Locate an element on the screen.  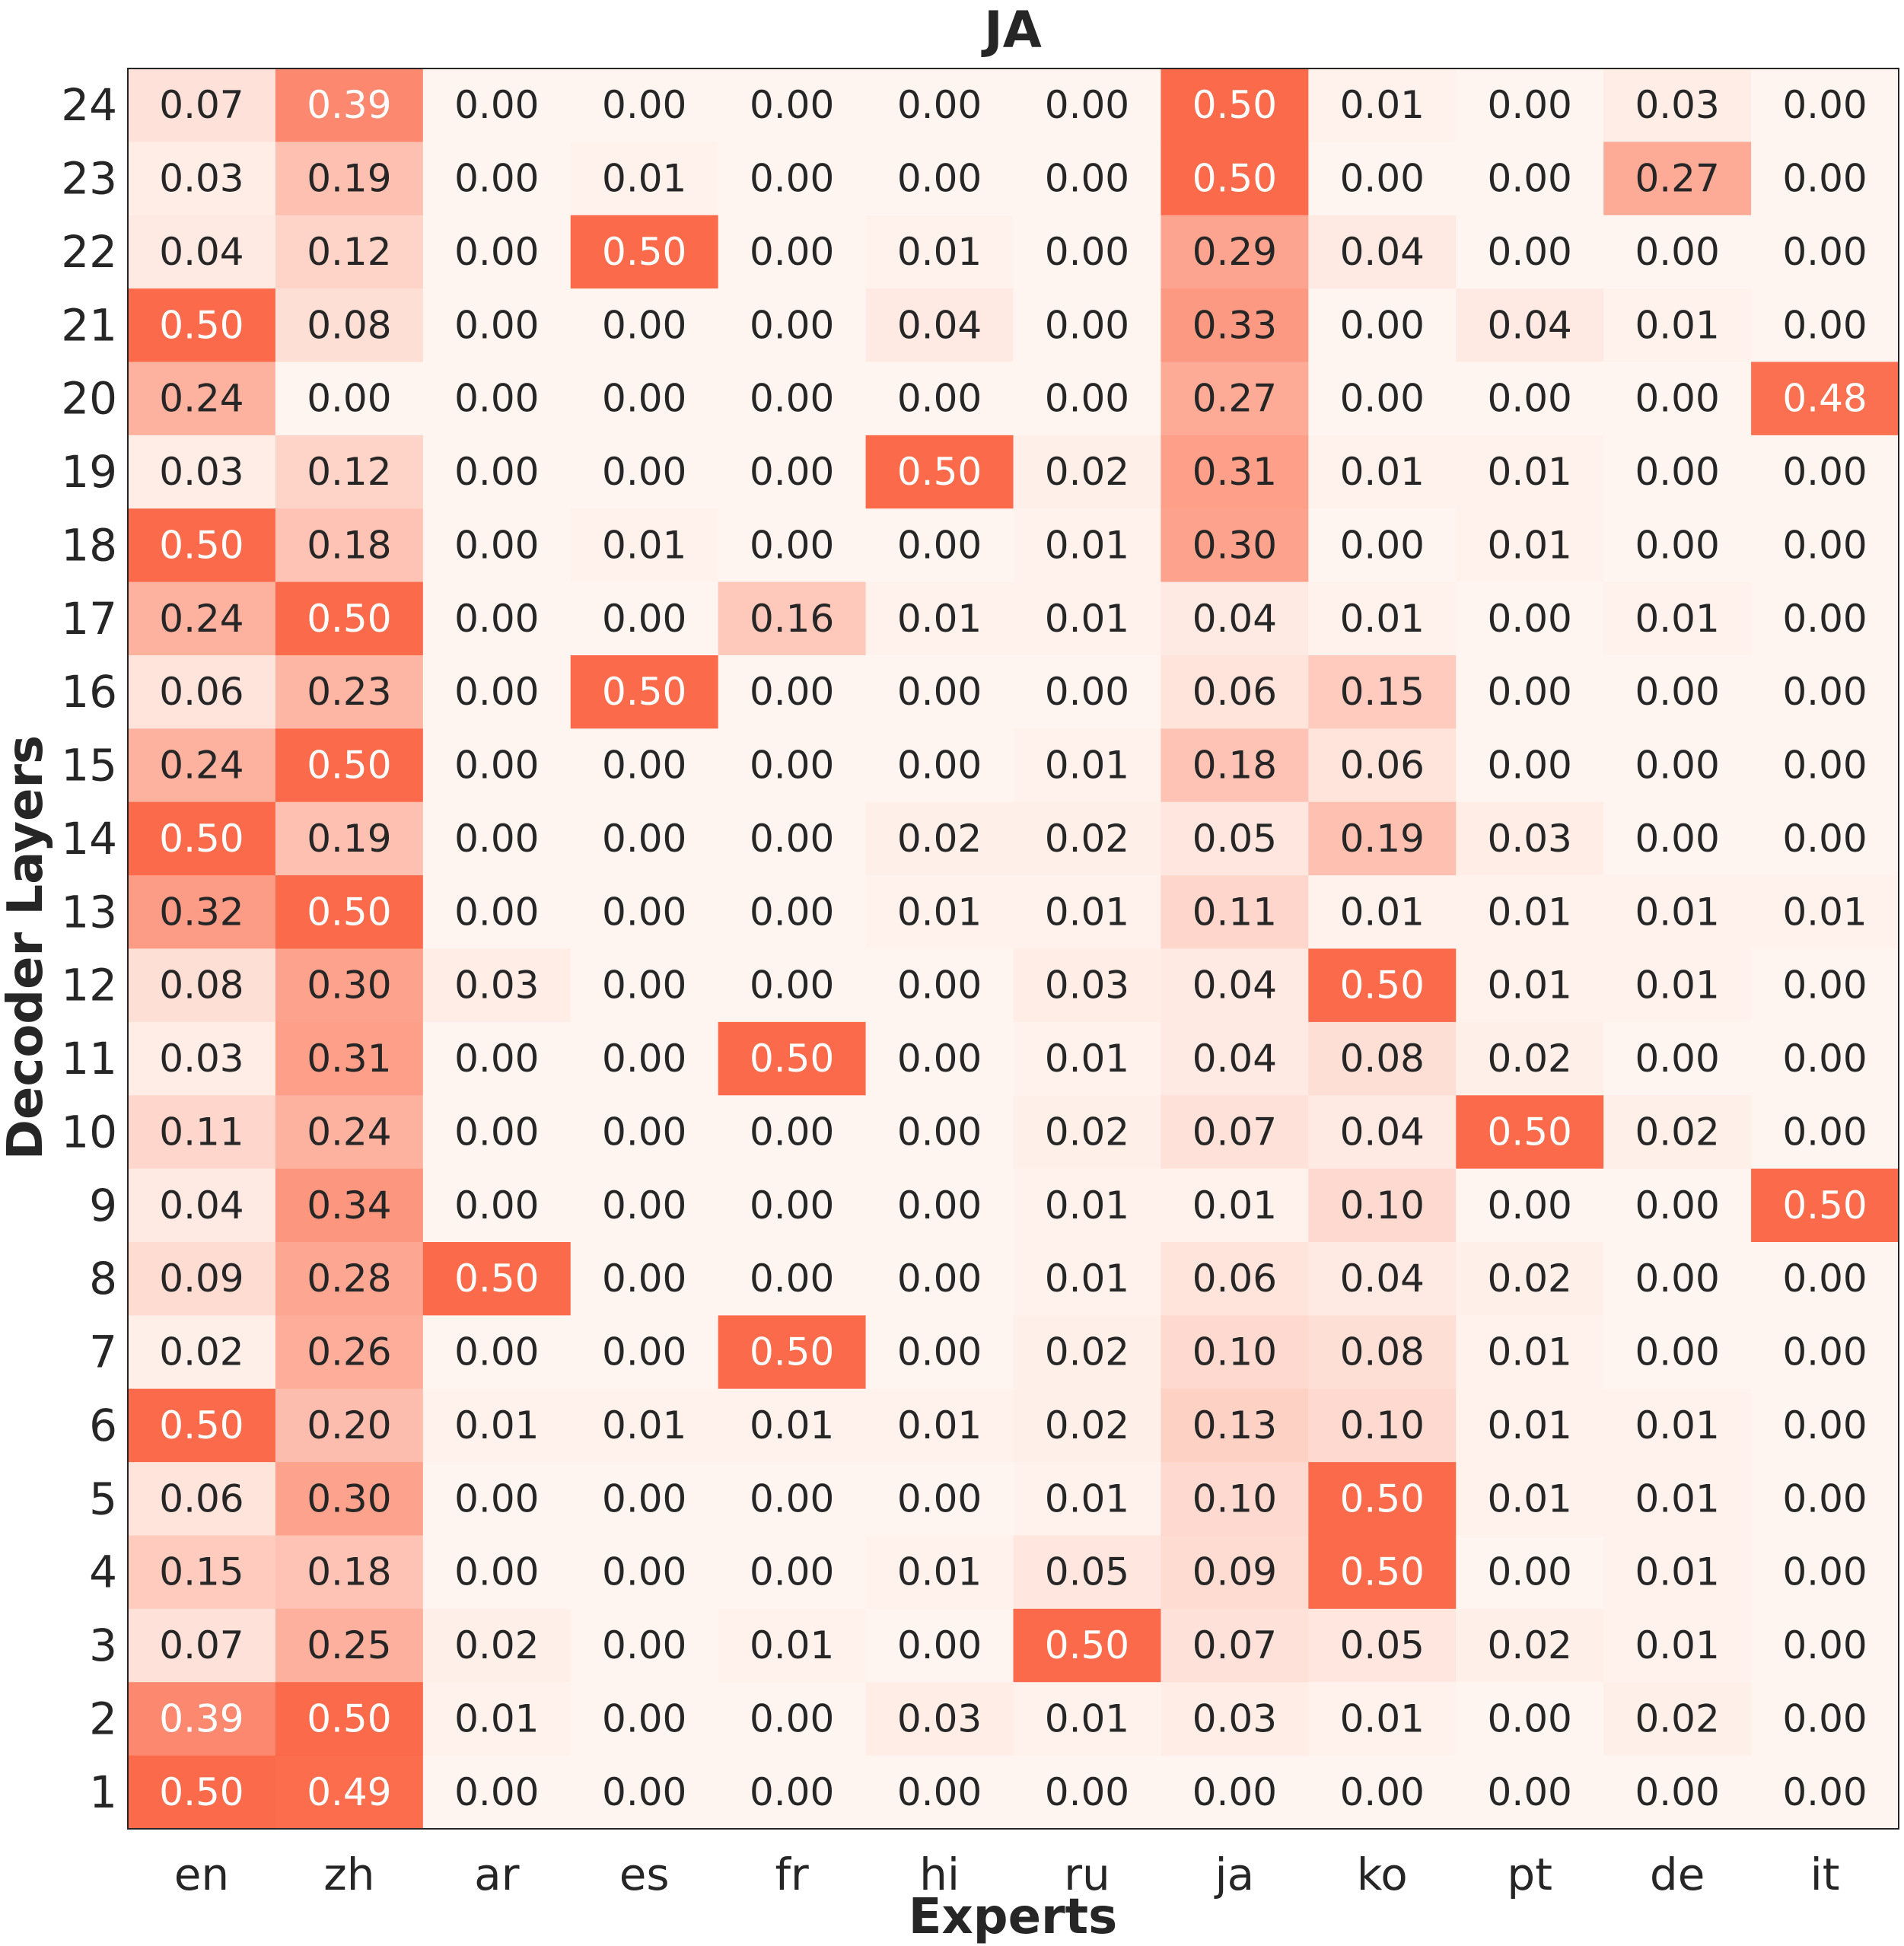
y-tick-label: 22 is located at coordinates (89, 252).